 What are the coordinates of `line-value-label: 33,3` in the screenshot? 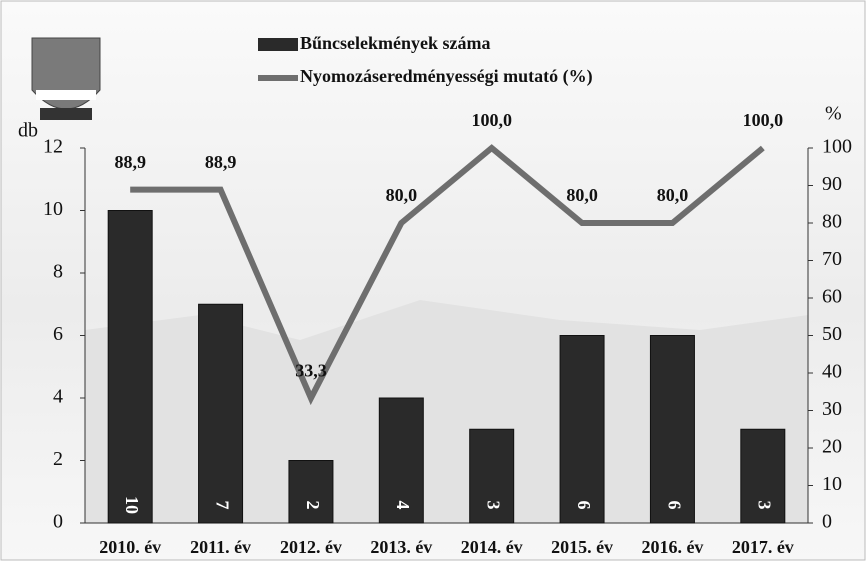 It's located at (311, 370).